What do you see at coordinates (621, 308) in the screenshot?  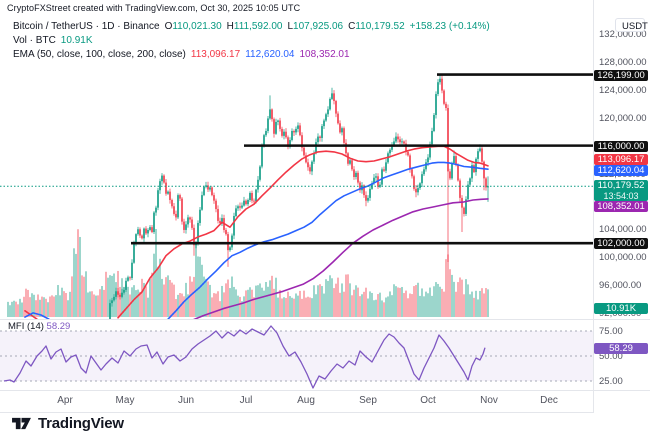 I see `price-axis-badge: 10.91K` at bounding box center [621, 308].